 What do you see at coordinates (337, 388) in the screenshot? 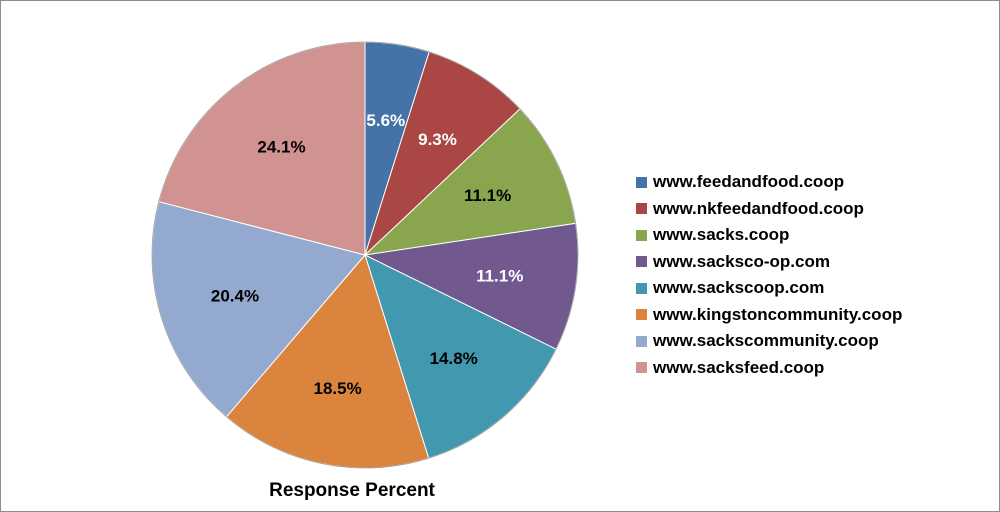
I see `slice-value-label: 18.5%` at bounding box center [337, 388].